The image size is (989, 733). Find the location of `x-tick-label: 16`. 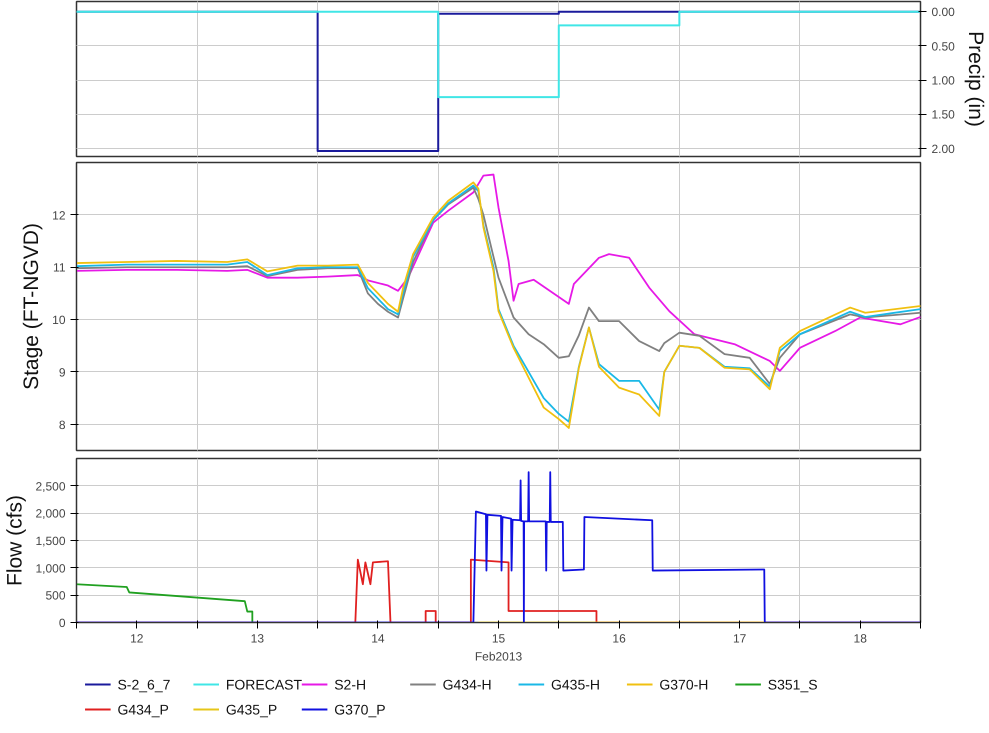

x-tick-label: 16 is located at coordinates (619, 639).